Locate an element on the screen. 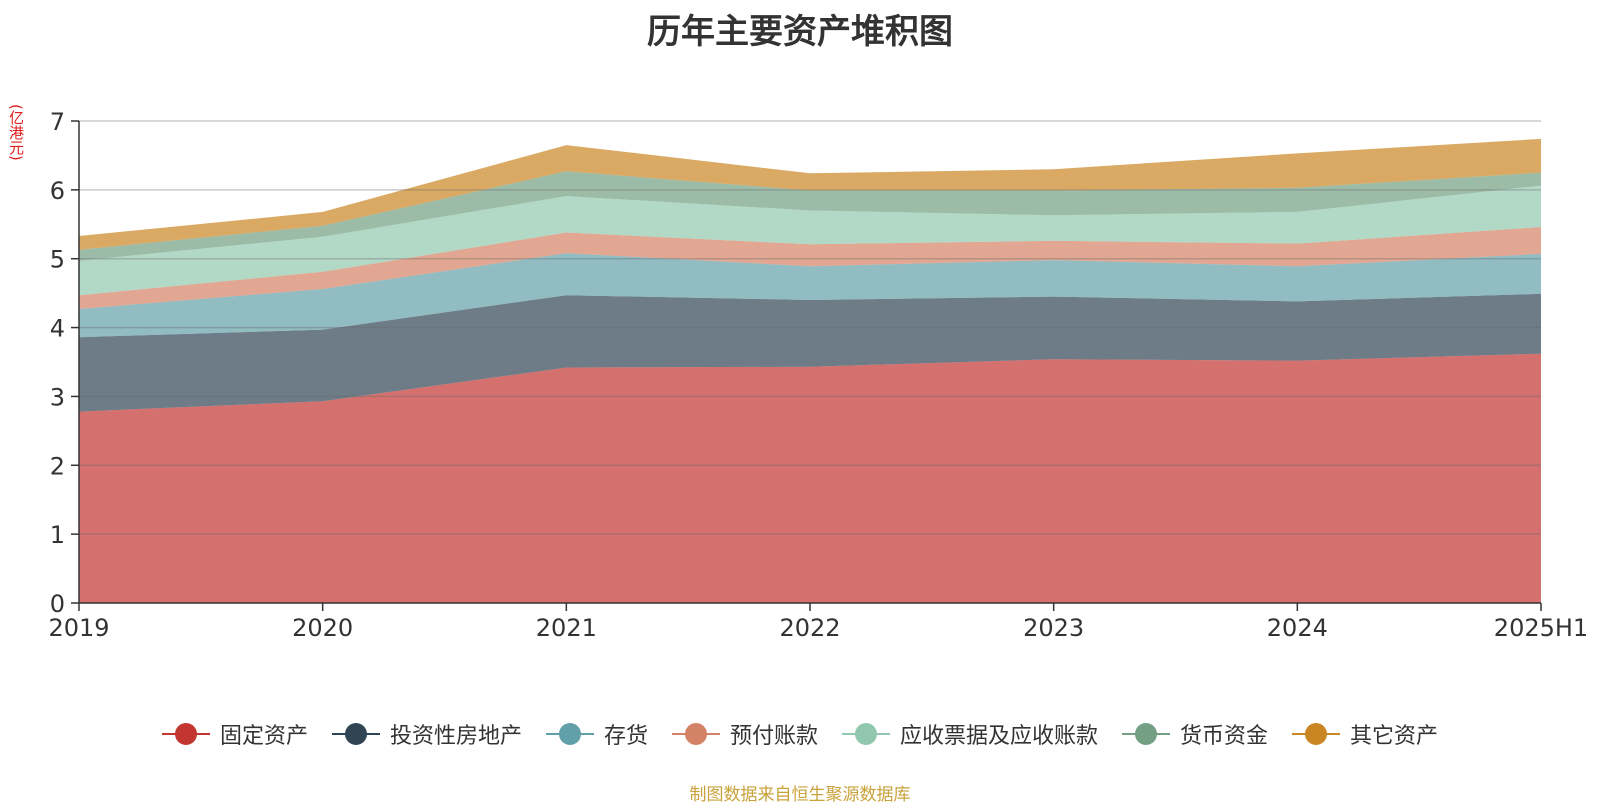  x-tick-label: 2022 is located at coordinates (809, 628).